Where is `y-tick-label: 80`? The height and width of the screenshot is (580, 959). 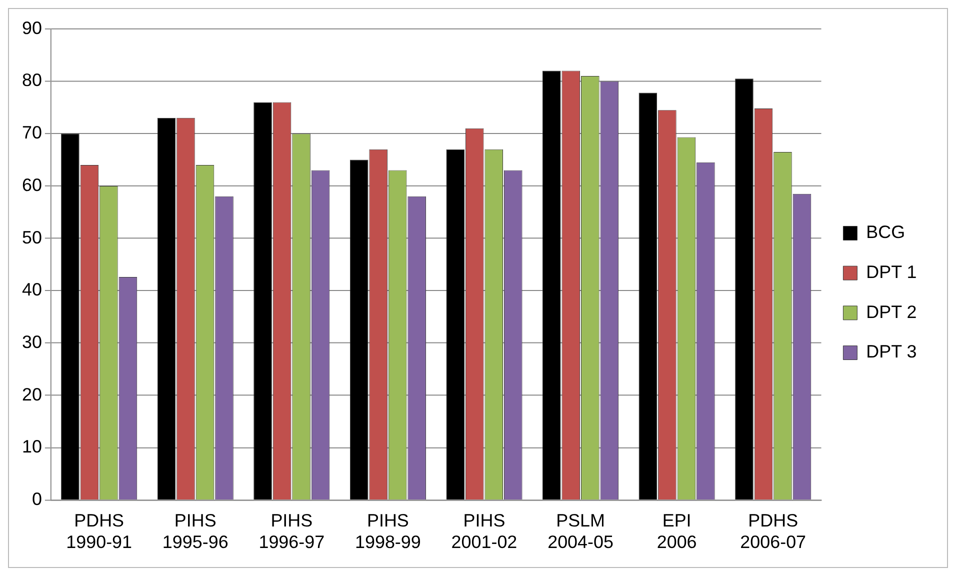
y-tick-label: 80 is located at coordinates (32, 80).